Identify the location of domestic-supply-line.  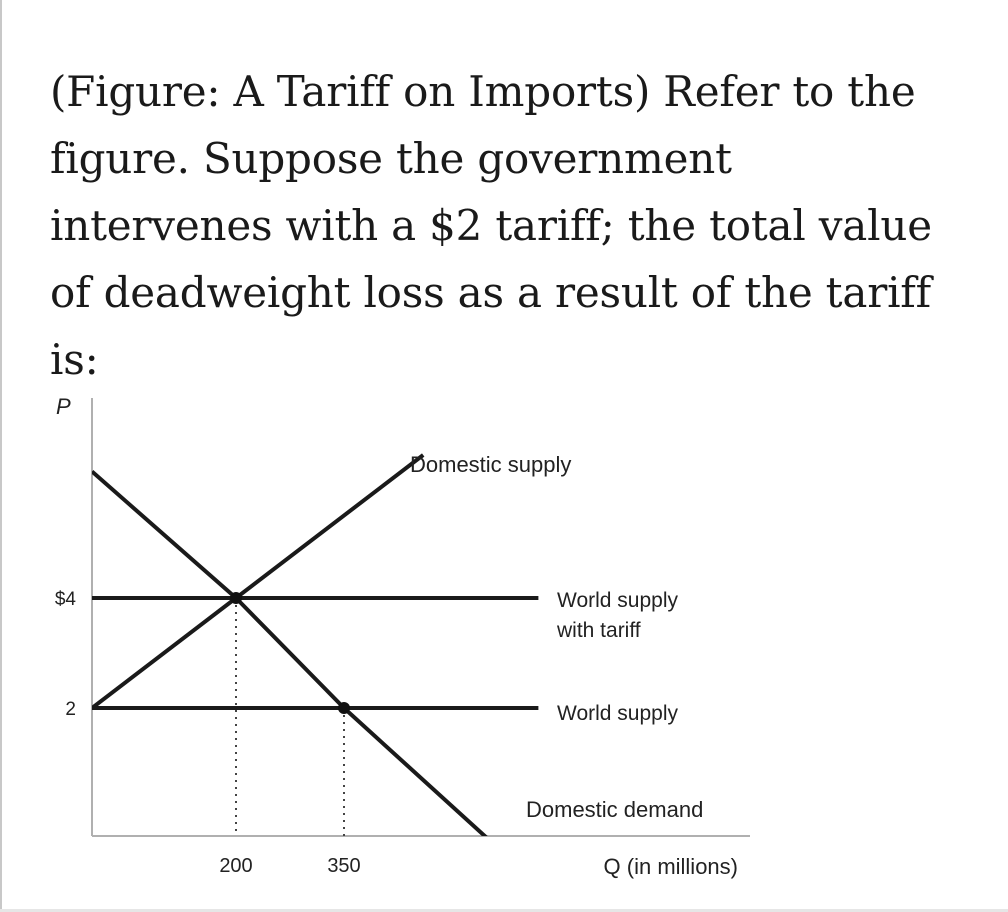
(258, 581).